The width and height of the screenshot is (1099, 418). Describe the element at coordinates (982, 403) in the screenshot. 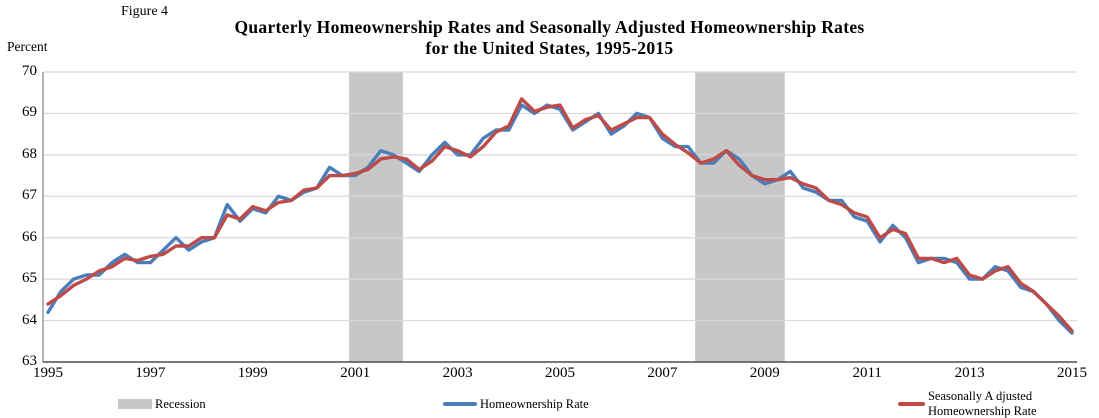

I see `legend-label-seasonally-adjusted: Seasonally A djusted Homeownership Rate` at that location.